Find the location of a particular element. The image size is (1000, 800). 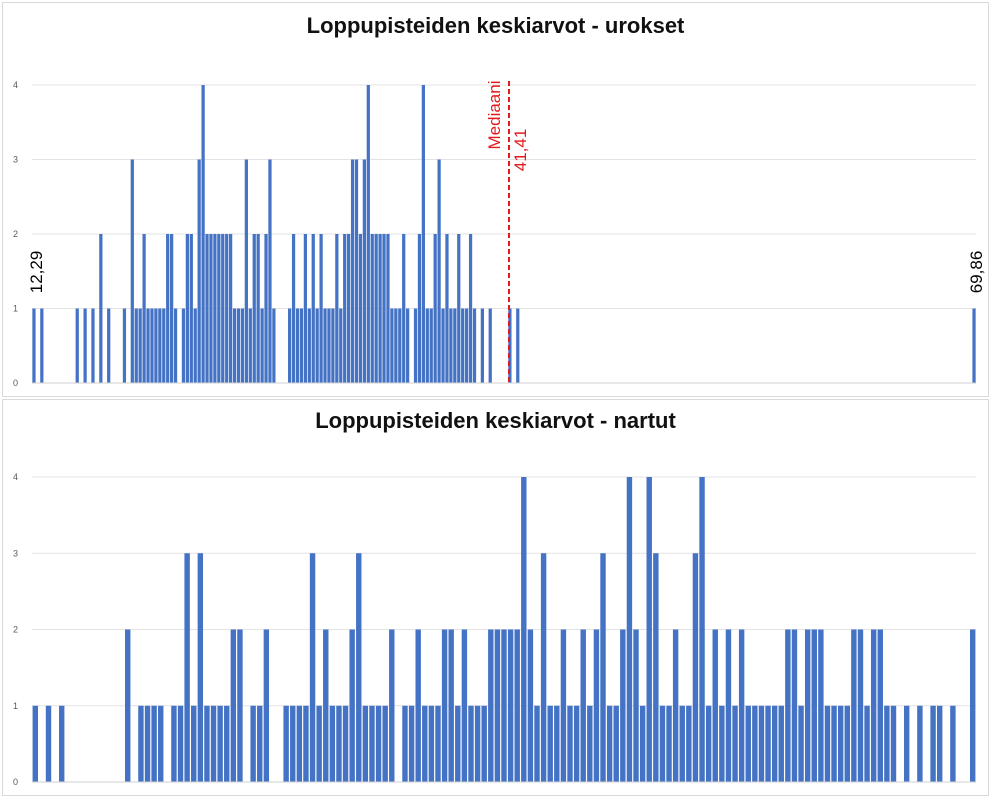

y-tick-label-females: 3 is located at coordinates (15, 553).